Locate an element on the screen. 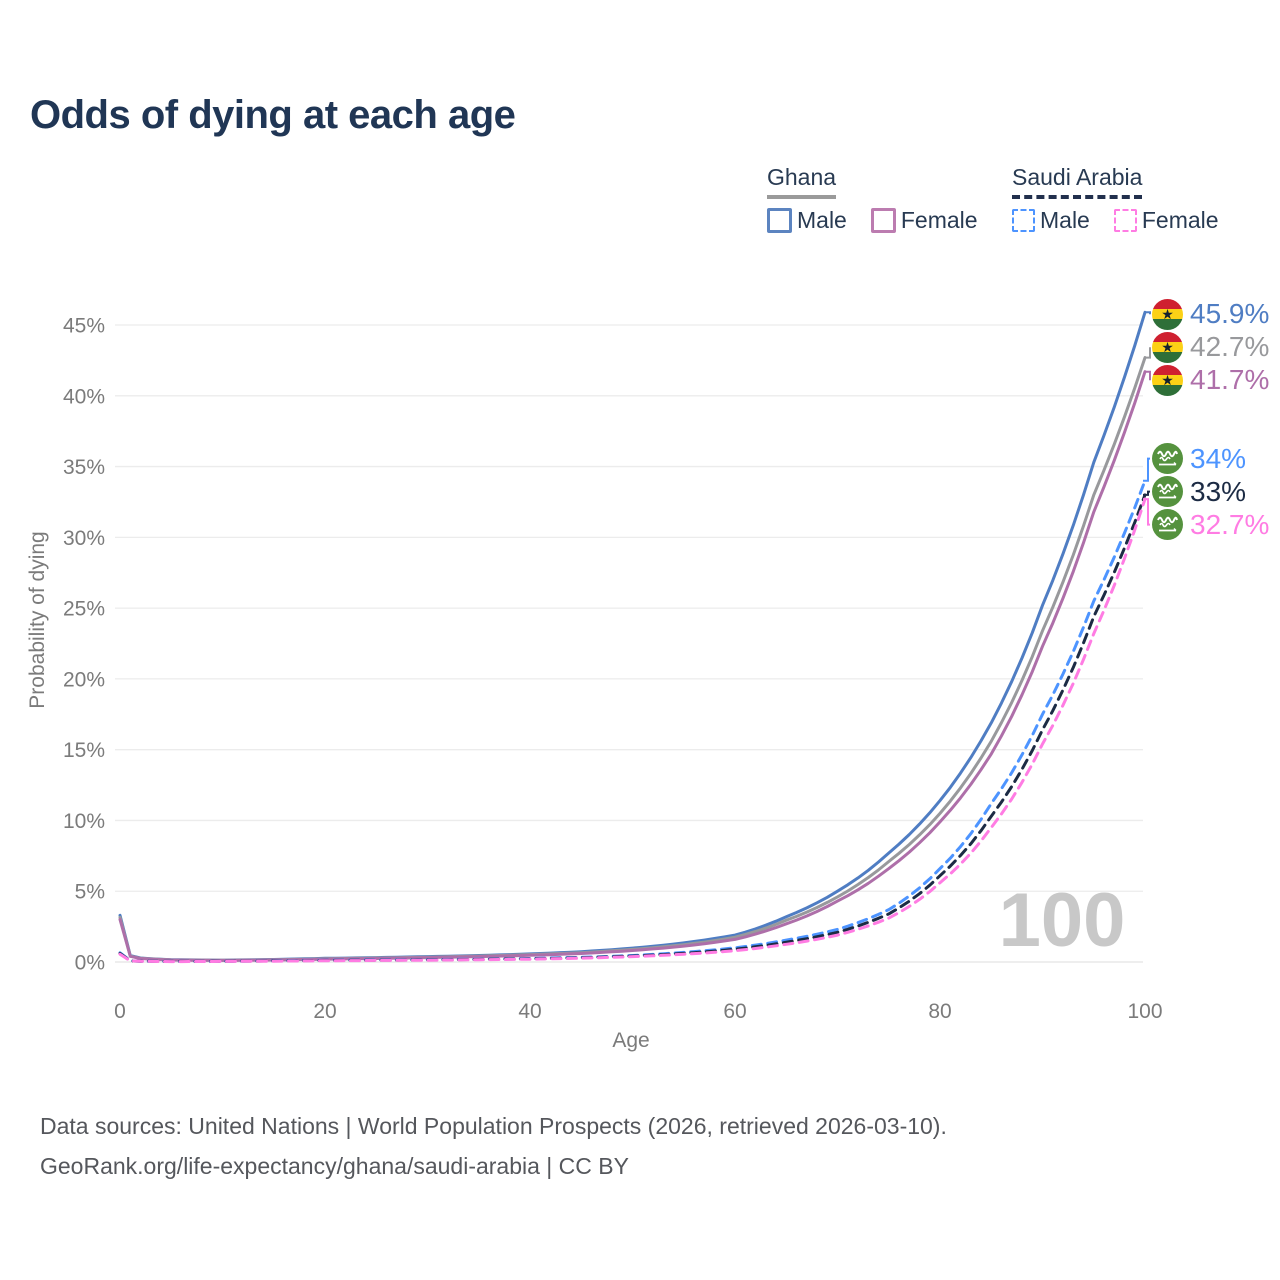 This screenshot has width=1280, height=1280. y-tick-label: 20% is located at coordinates (84, 679).